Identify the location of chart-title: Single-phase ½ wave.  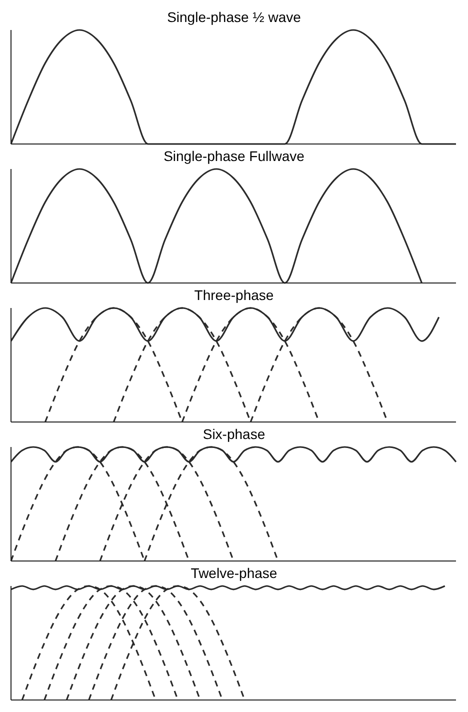
(234, 17).